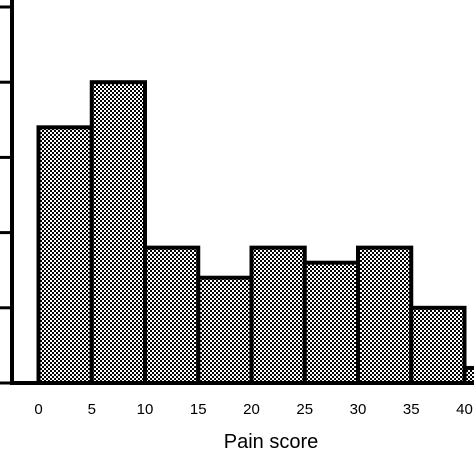  I want to click on x-tick-label-35: 35, so click(411, 409).